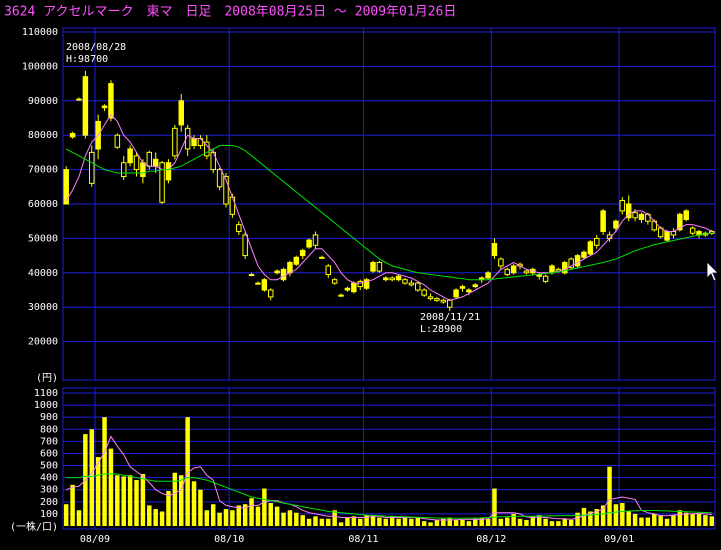 The width and height of the screenshot is (721, 550). I want to click on moving-average-line, so click(389, 478).